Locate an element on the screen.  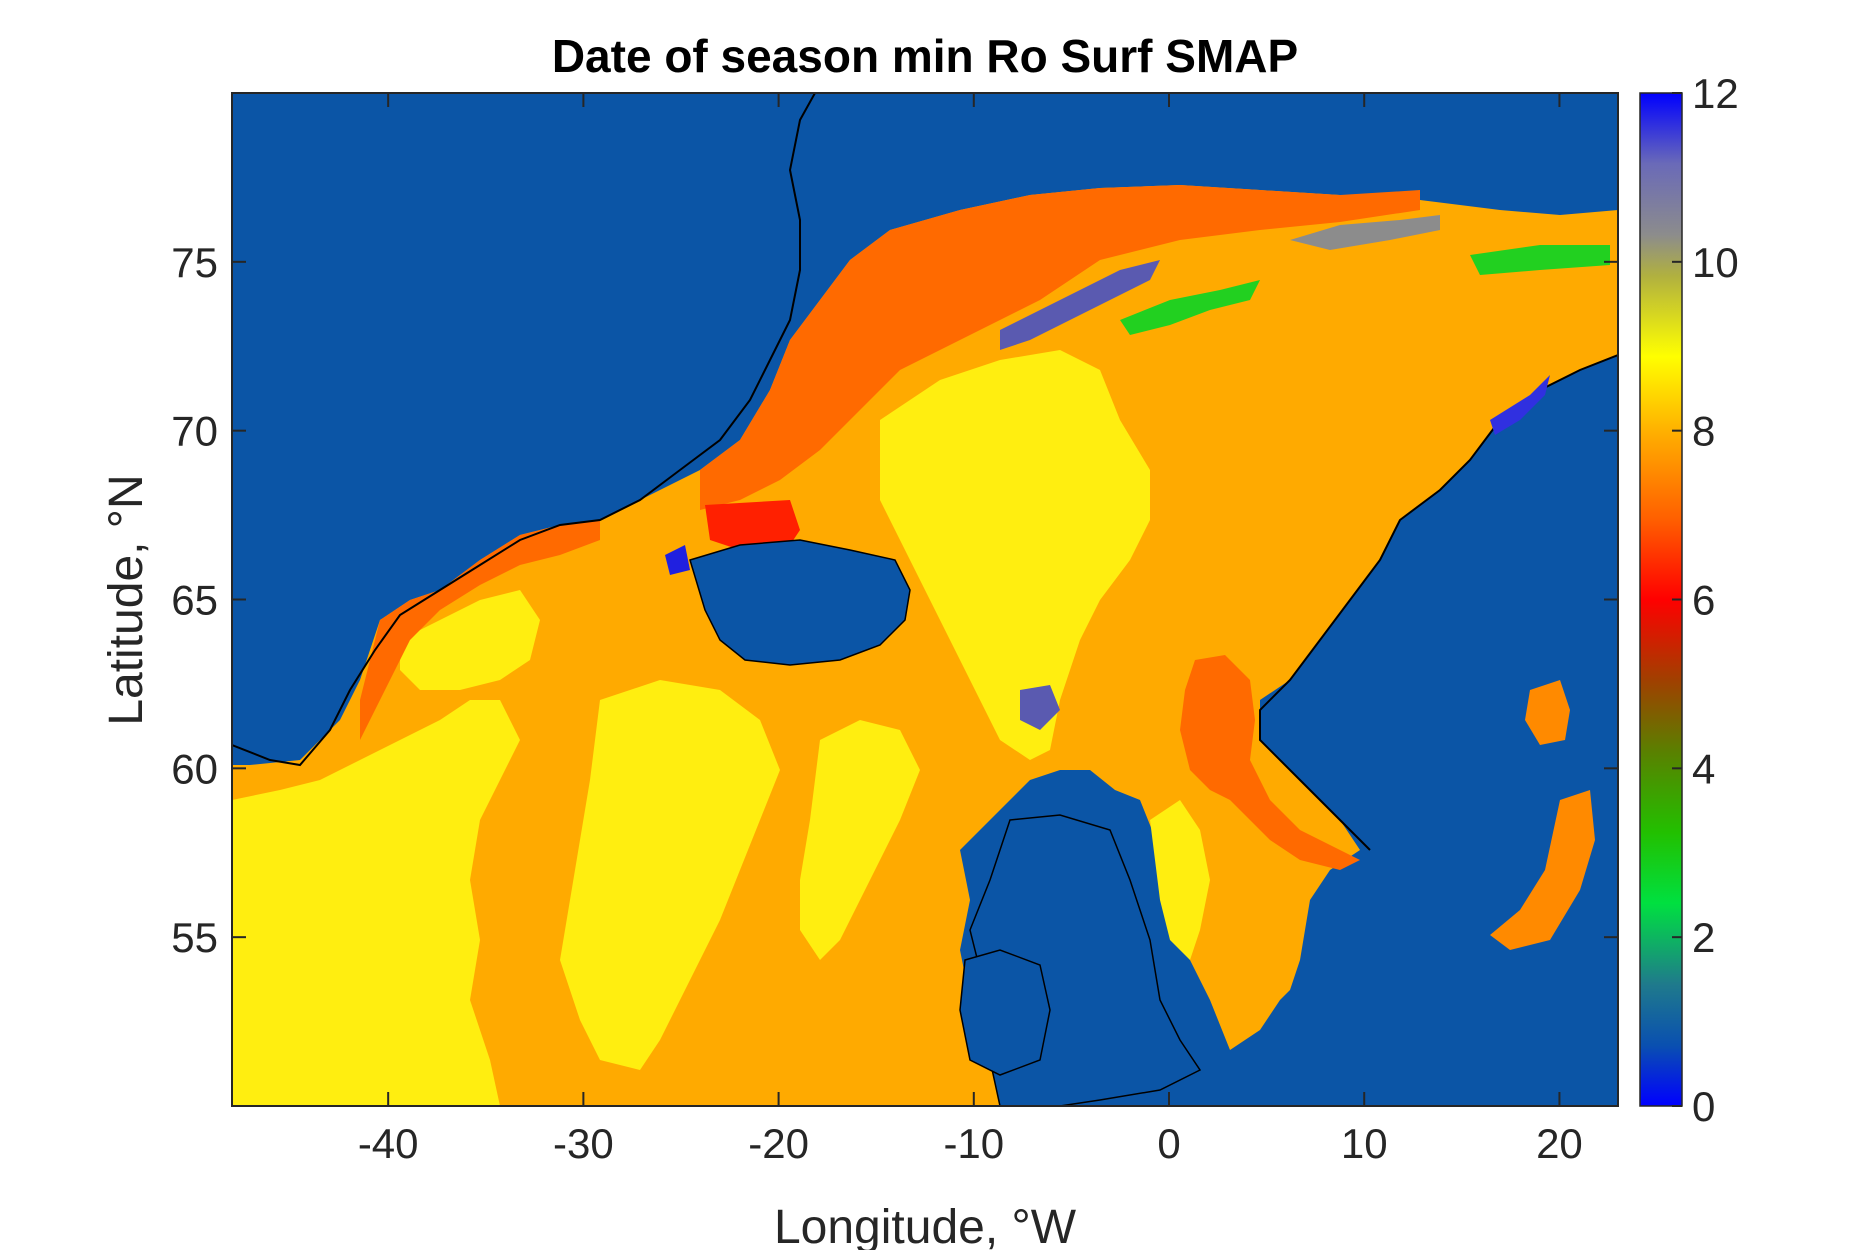
y-tick-label: 75 is located at coordinates (194, 262).